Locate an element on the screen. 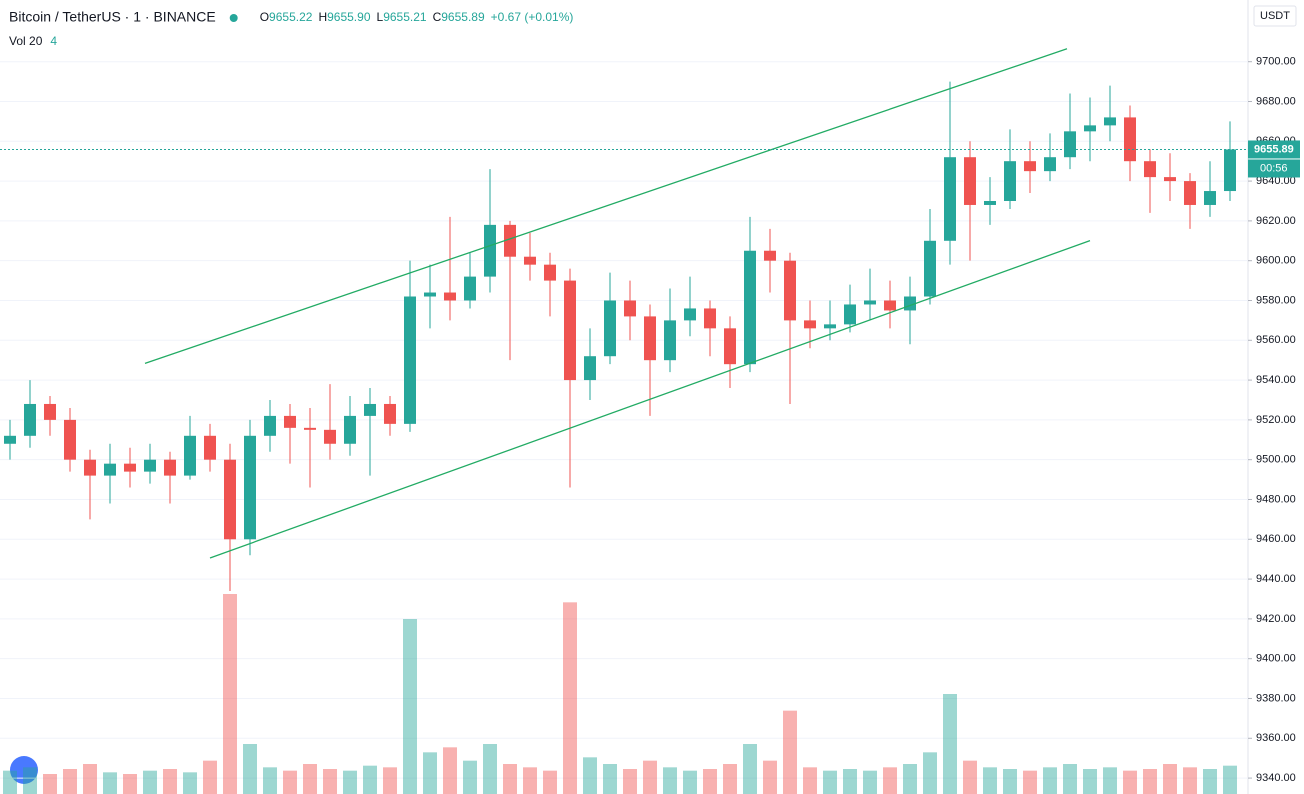  status-dot is located at coordinates (233, 18).